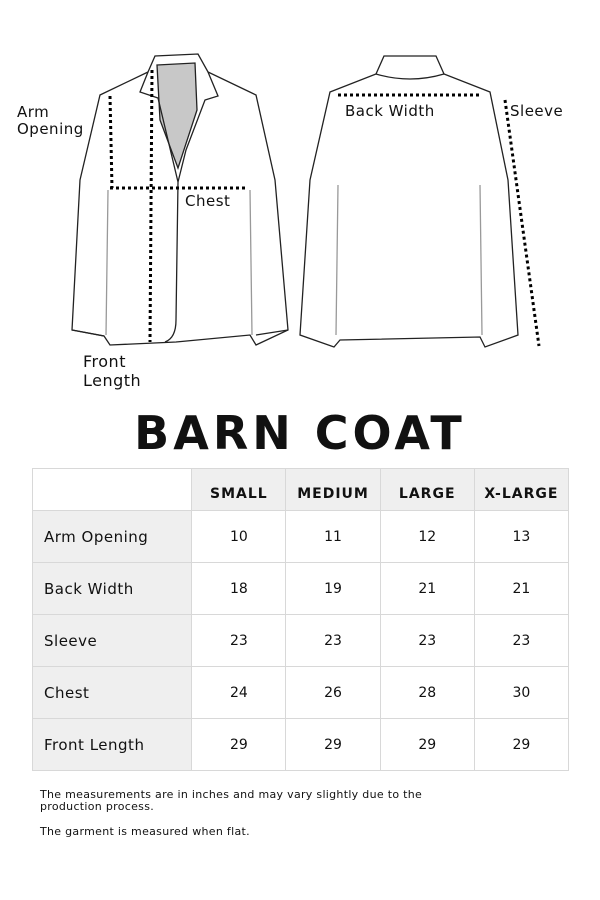 The height and width of the screenshot is (900, 600). What do you see at coordinates (112, 371) in the screenshot?
I see `front-length-label: Front Length` at bounding box center [112, 371].